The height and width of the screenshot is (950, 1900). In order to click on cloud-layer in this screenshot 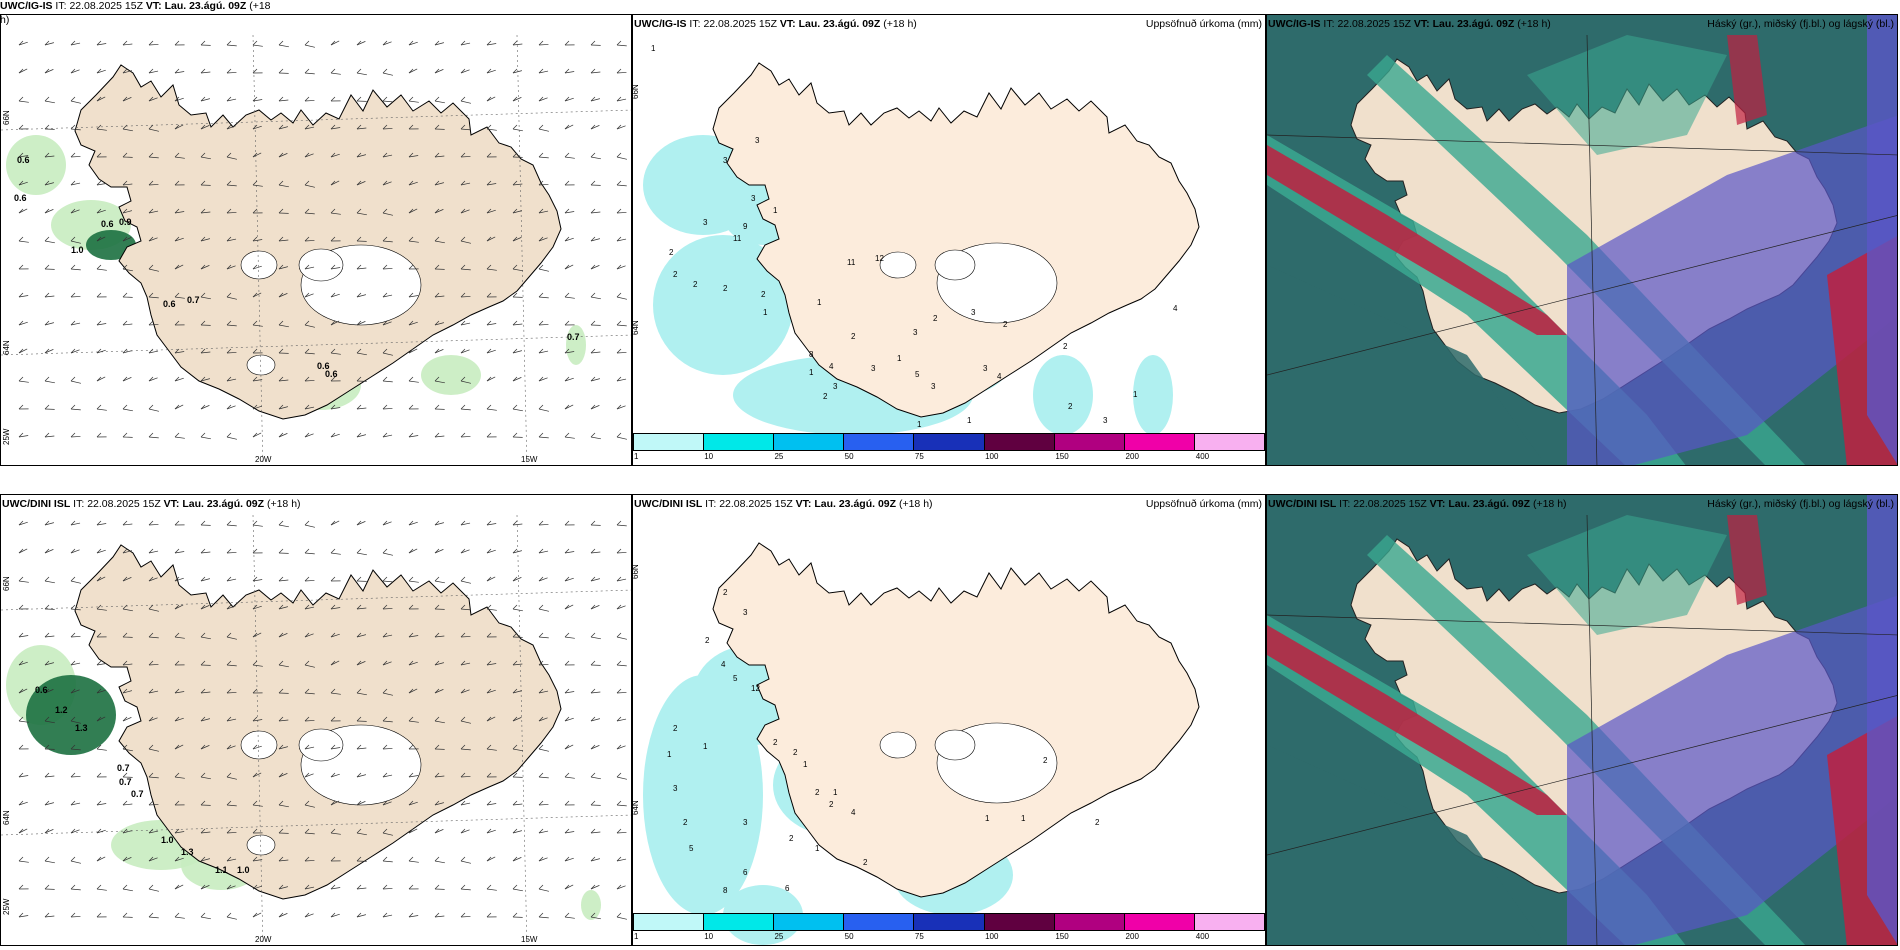, I will do `click(1627, 95)`.